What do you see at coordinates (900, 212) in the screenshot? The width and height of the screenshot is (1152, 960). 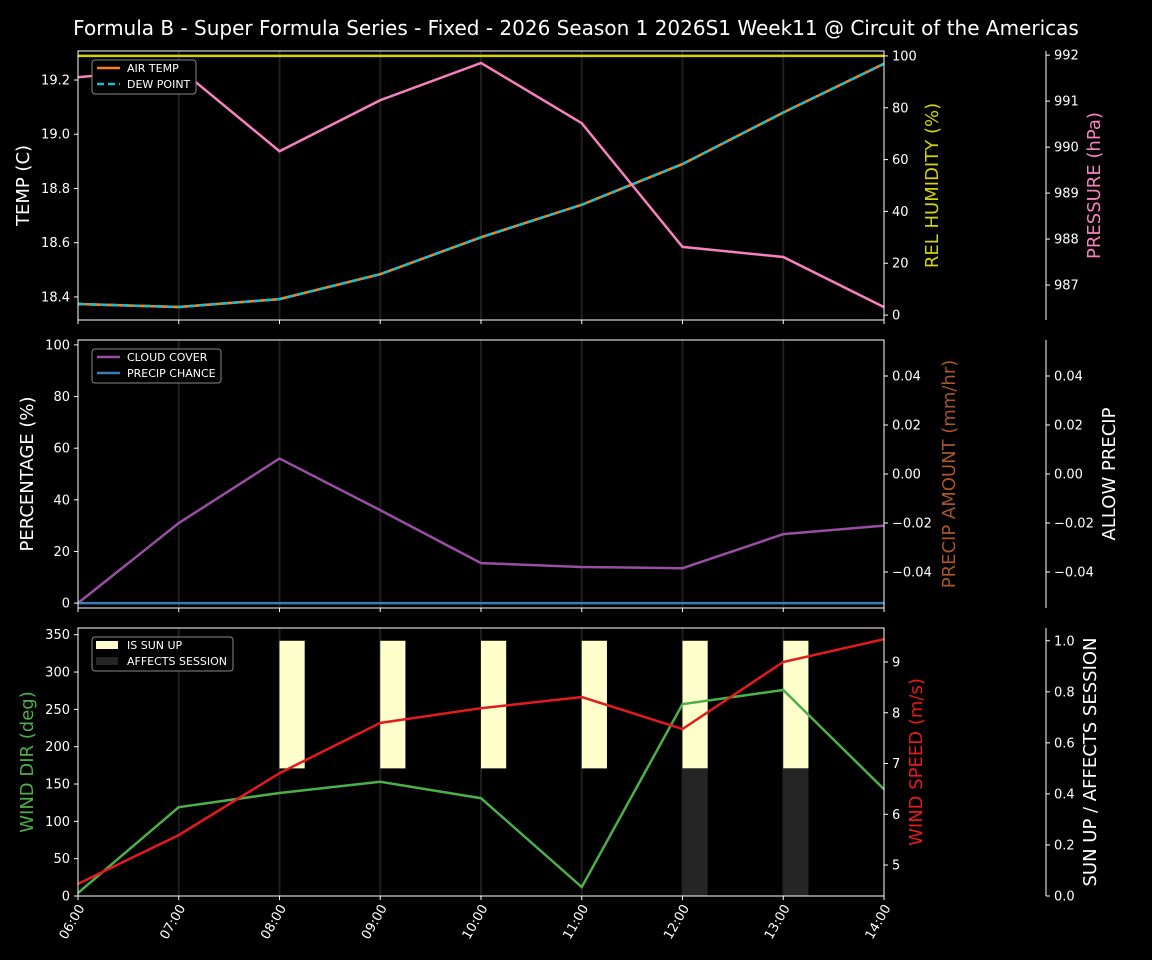 I see `right-tick-label: 40` at bounding box center [900, 212].